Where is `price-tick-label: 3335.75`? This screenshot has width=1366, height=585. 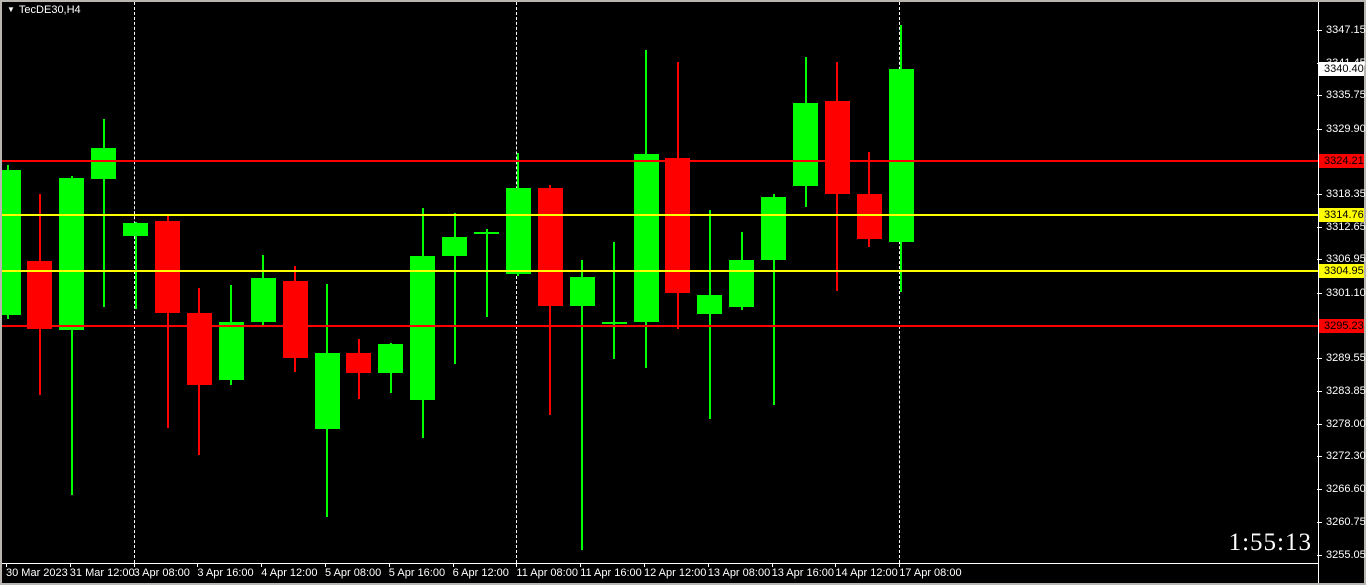 price-tick-label: 3335.75 is located at coordinates (1346, 95).